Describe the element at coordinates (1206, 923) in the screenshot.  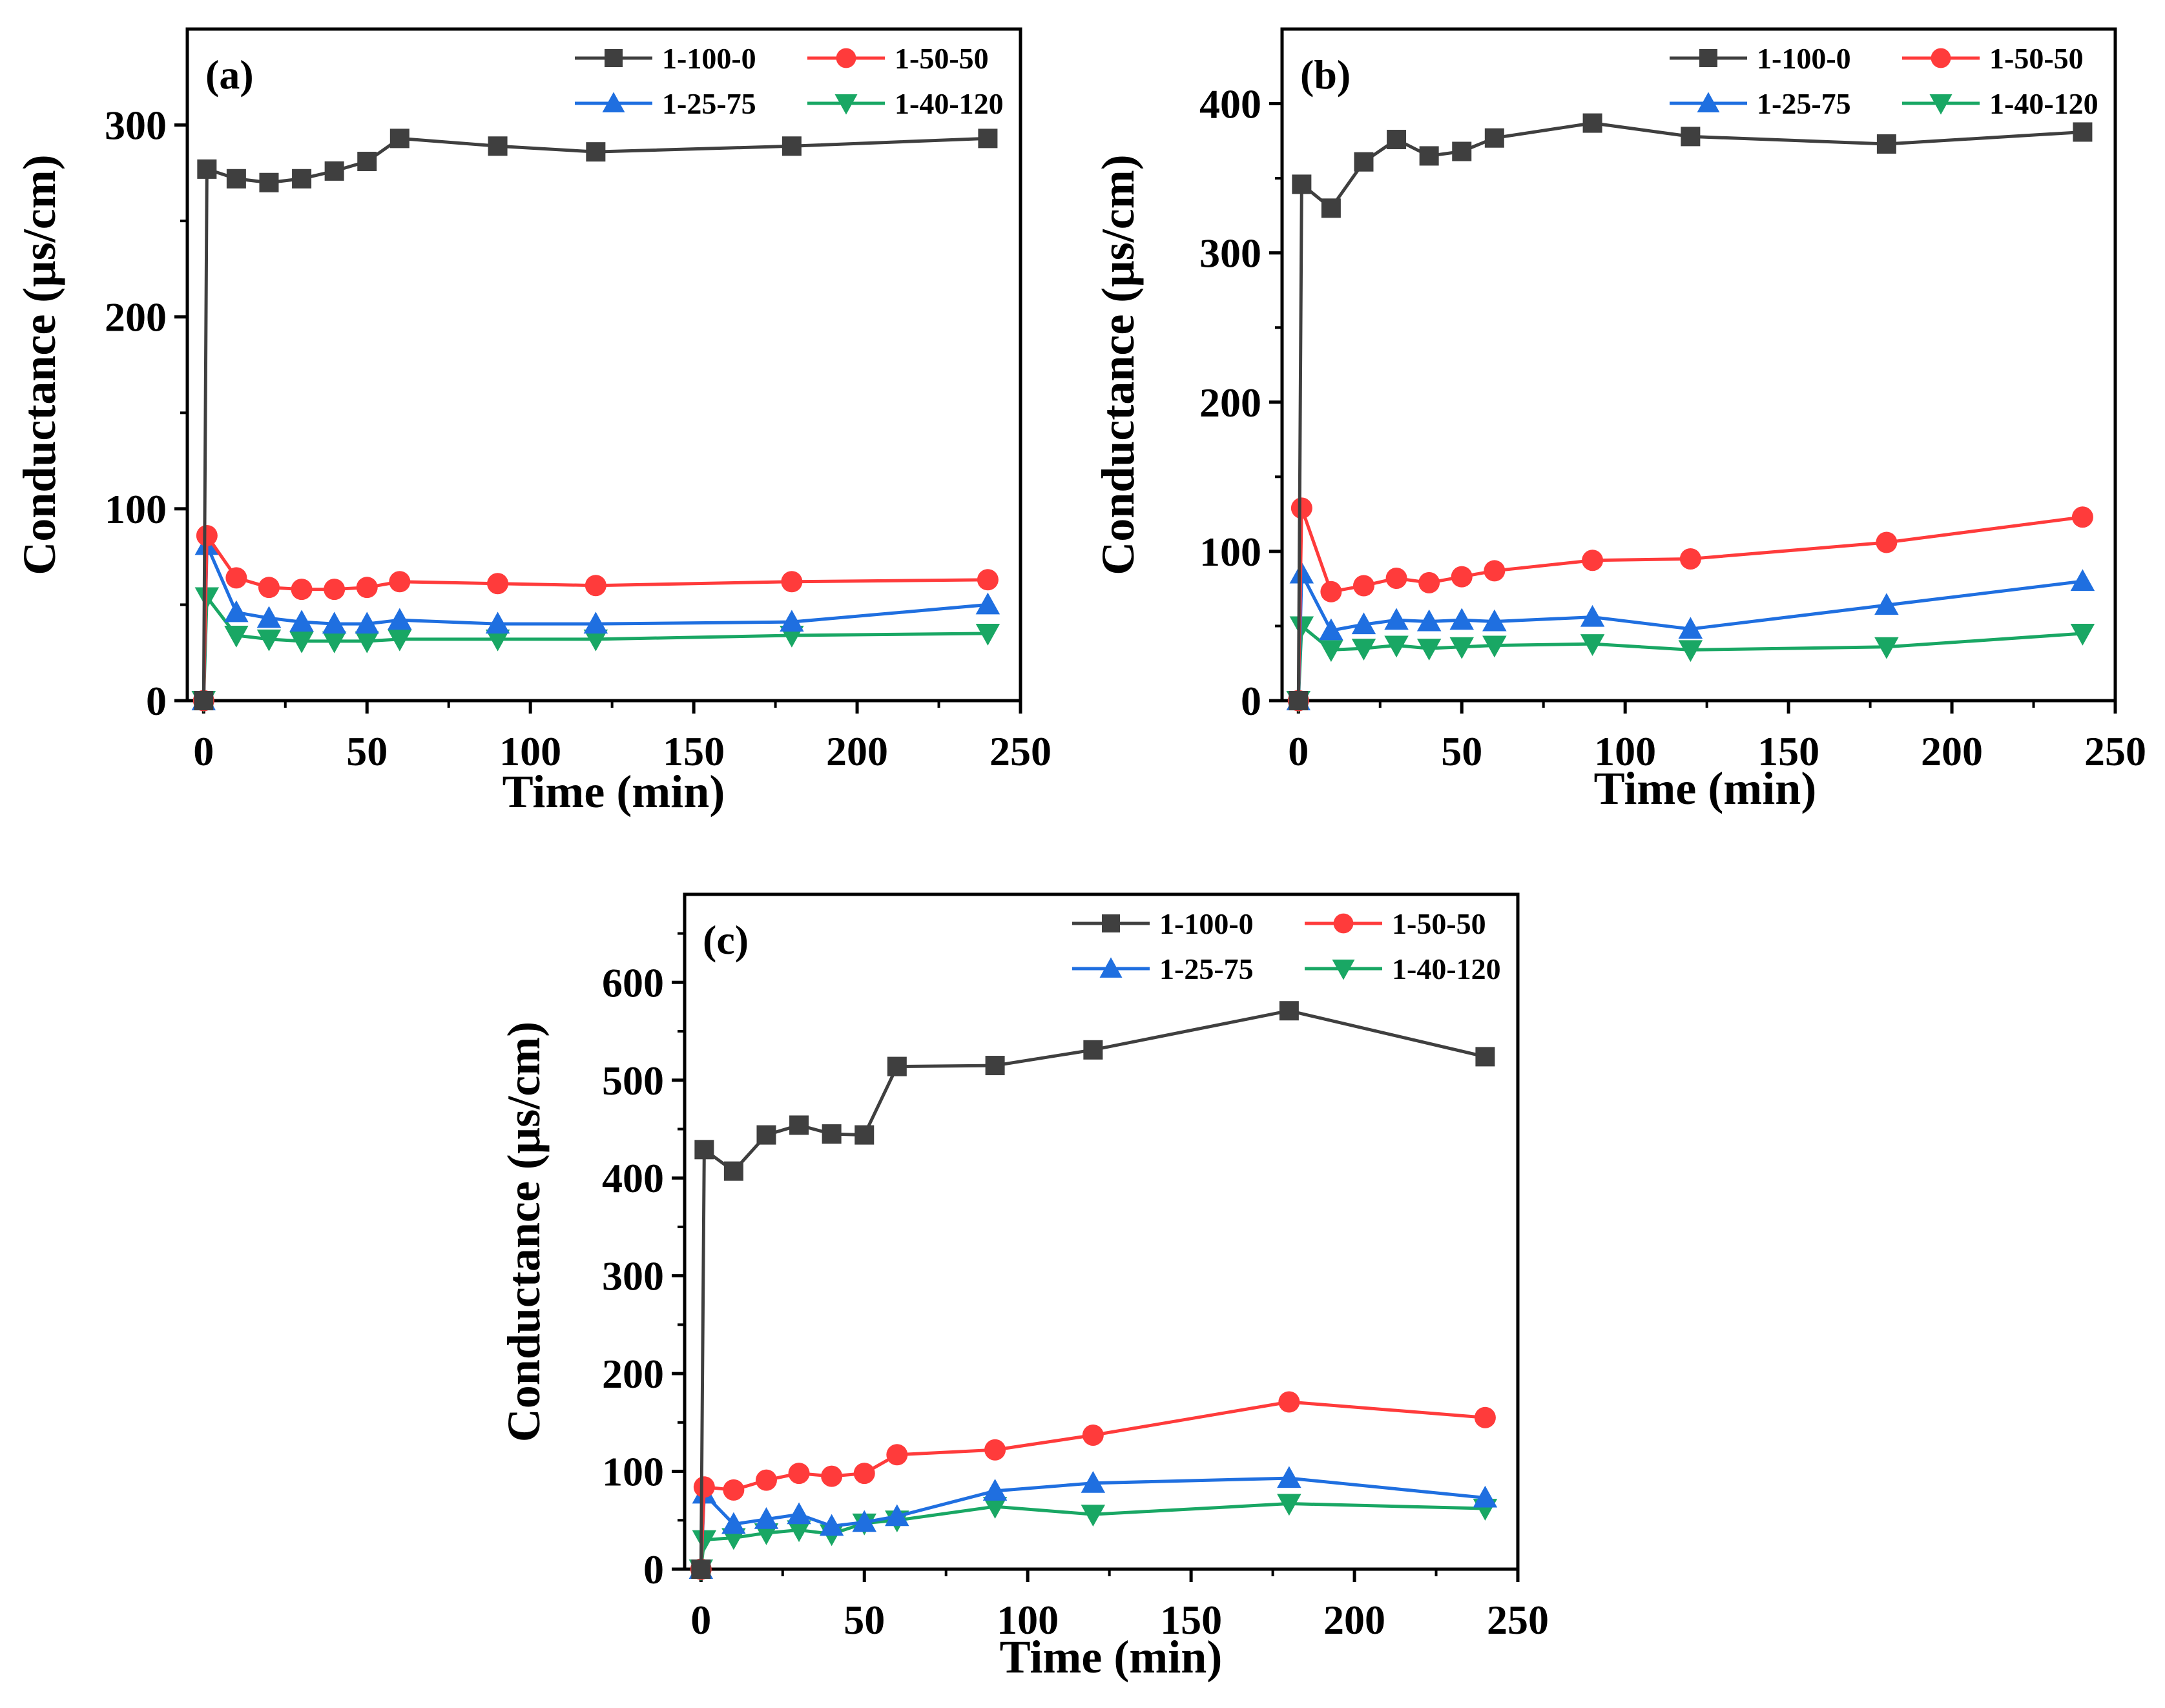
I see `legend-label: 1-100-0` at that location.